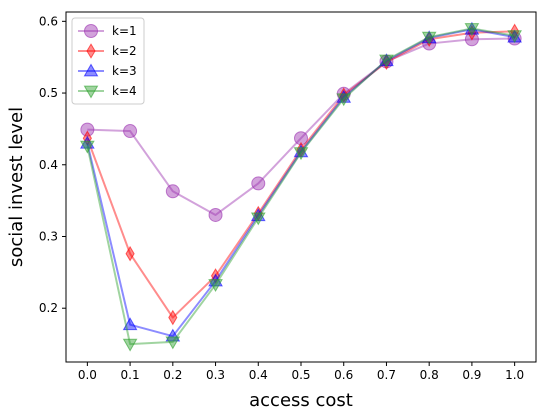 Image resolution: width=550 pixels, height=414 pixels. What do you see at coordinates (124, 91) in the screenshot?
I see `legend-label: k=4` at bounding box center [124, 91].